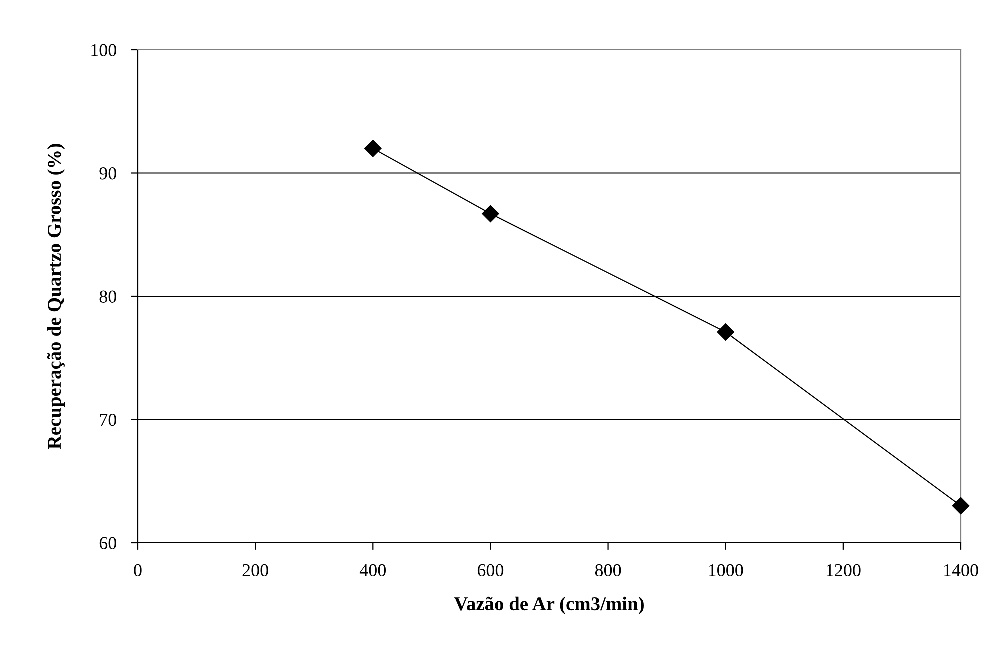  I want to click on y-axis-title: Recuperação de Quartzo Grosso (%), so click(56, 297).